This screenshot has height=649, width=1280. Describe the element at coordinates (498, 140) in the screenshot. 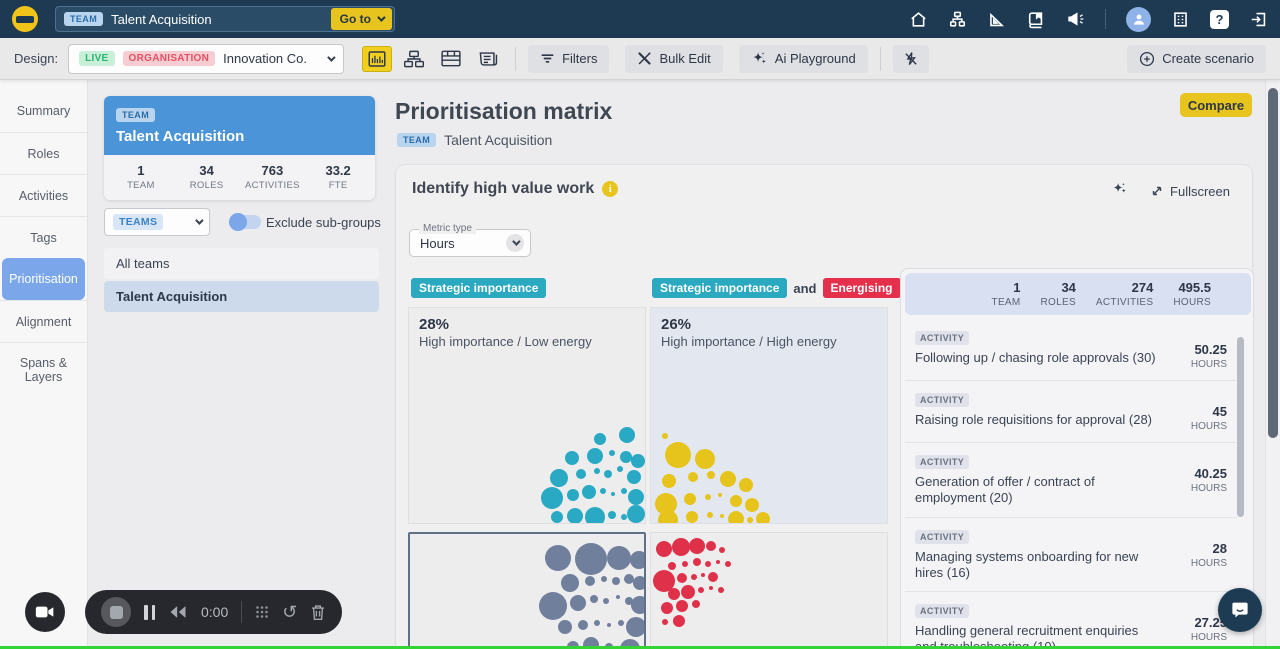

I see `subtitle-team-name: Talent Acquisition` at that location.